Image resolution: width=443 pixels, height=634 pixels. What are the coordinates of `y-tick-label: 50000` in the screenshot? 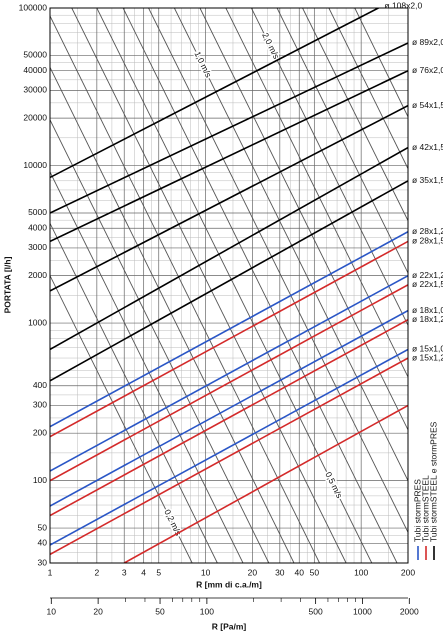 It's located at (35, 55).